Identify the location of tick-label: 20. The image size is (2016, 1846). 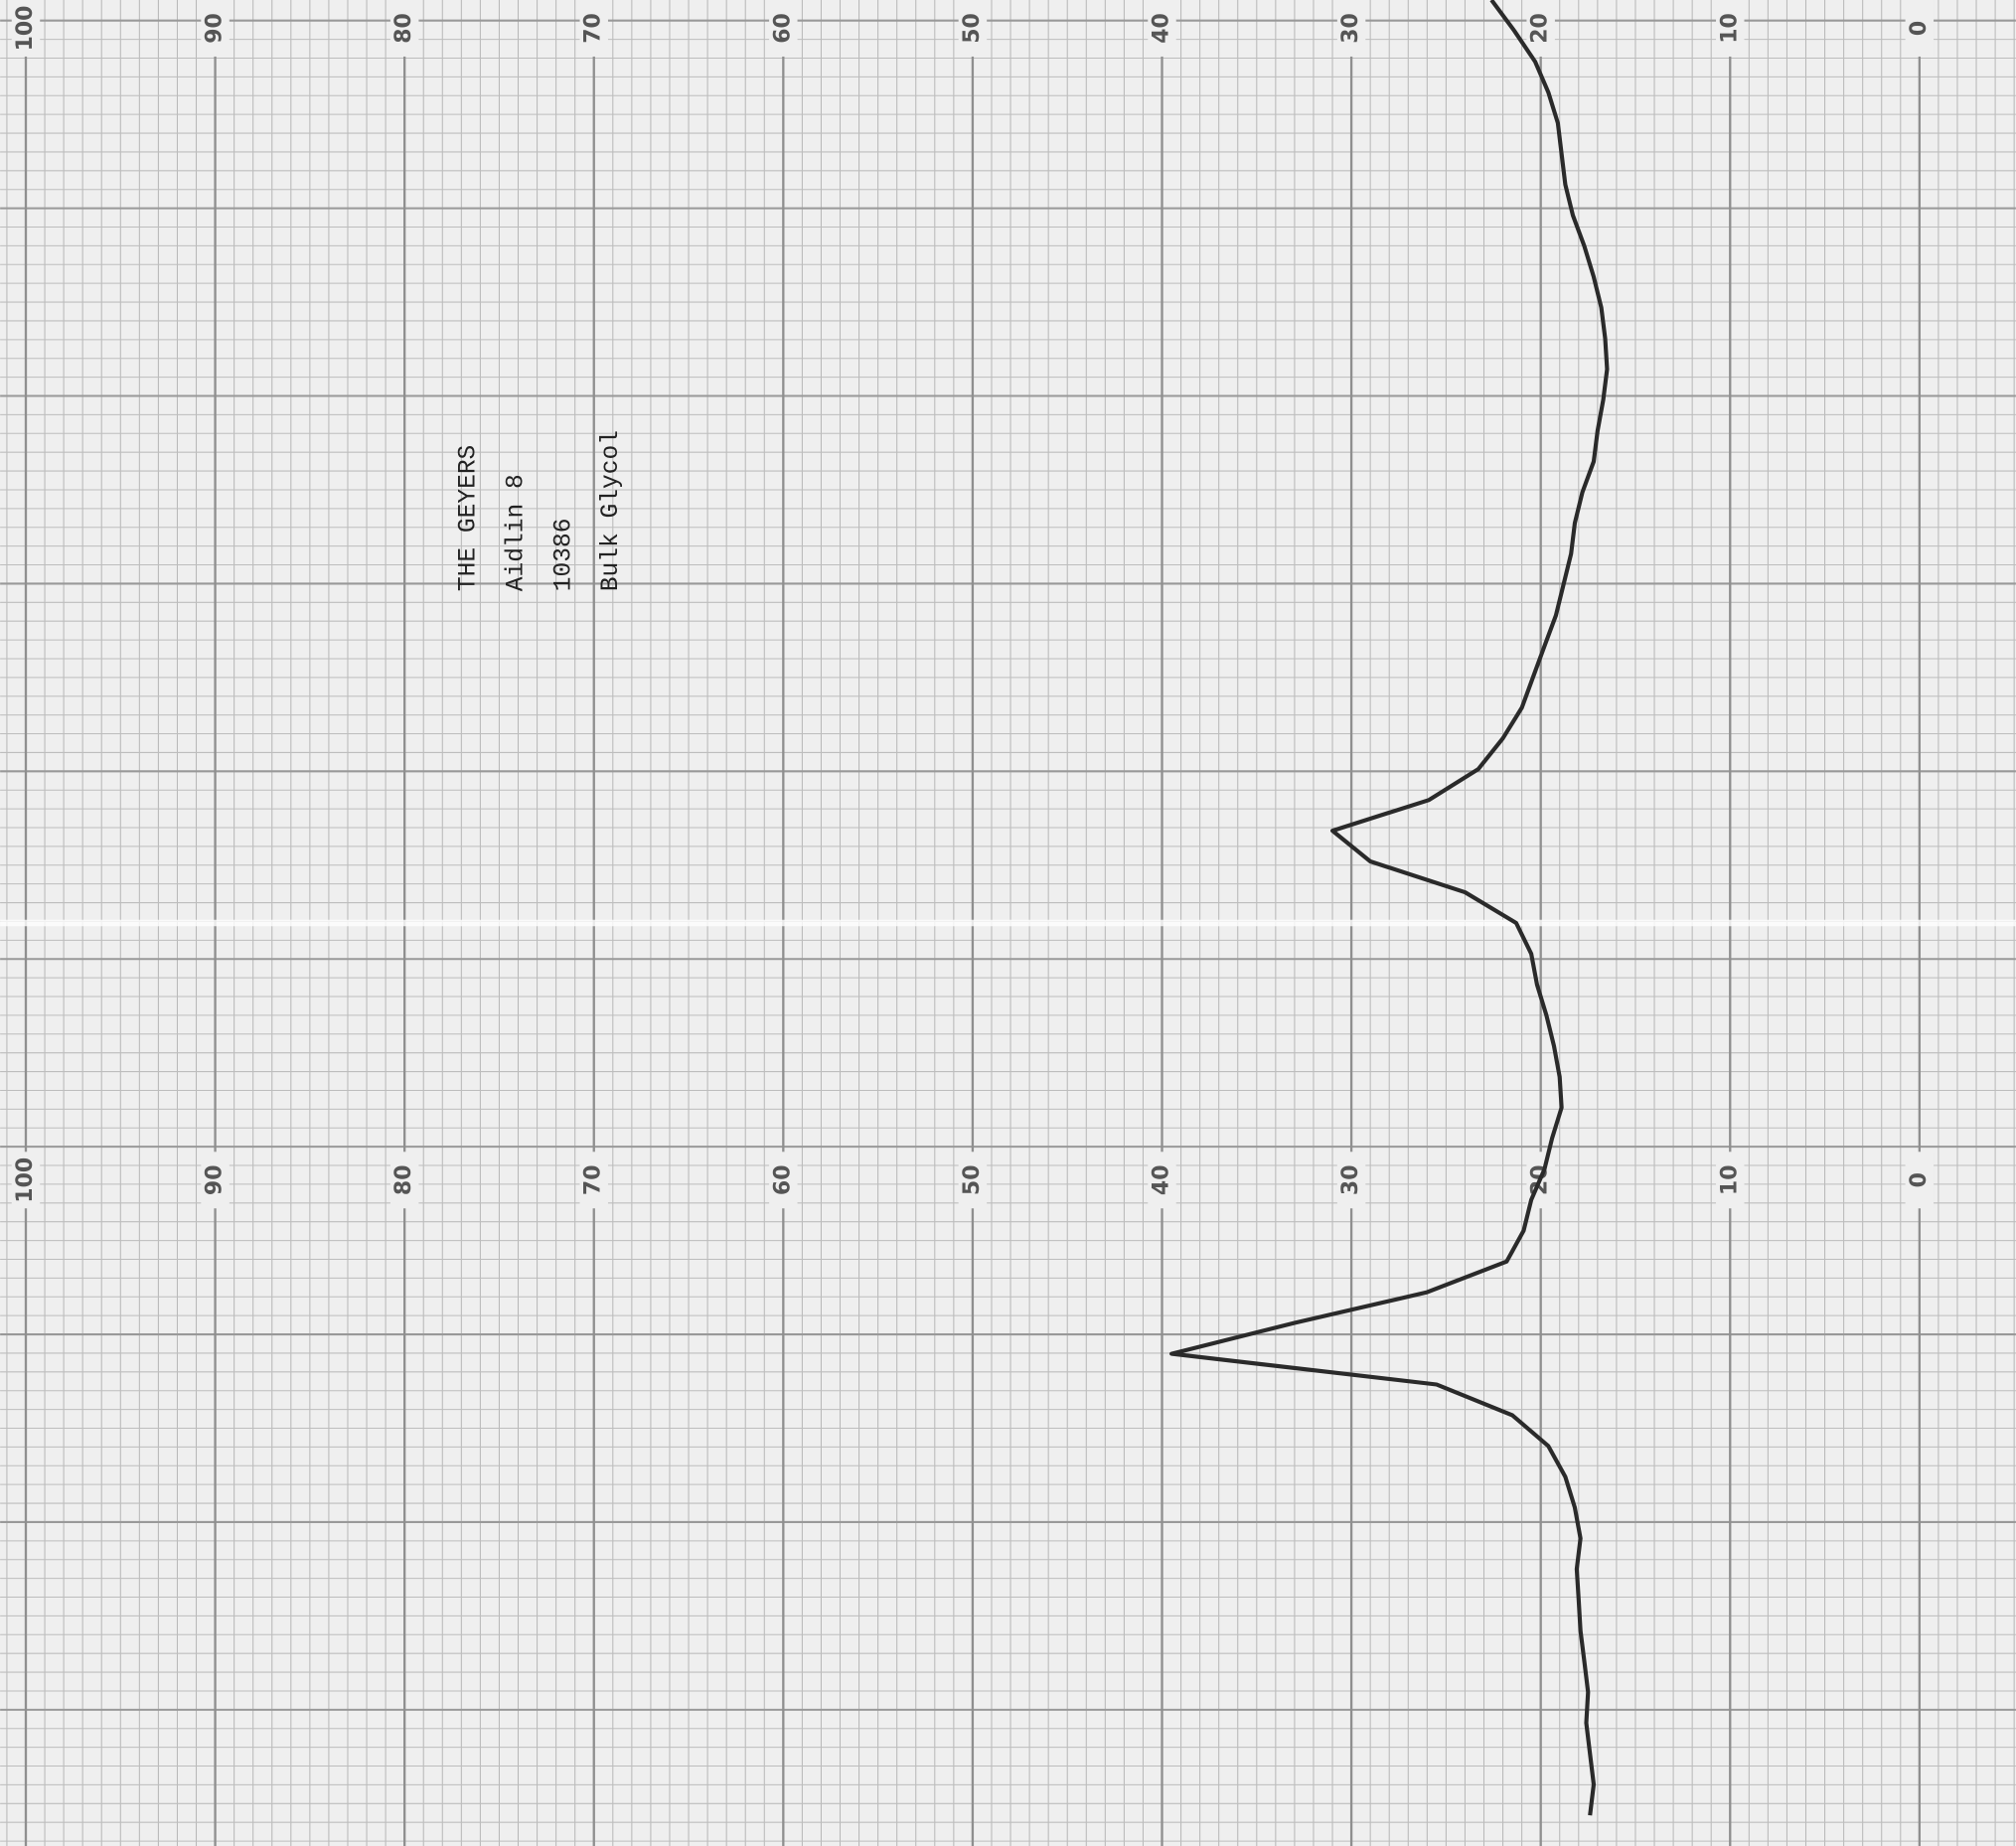
(1541, 28).